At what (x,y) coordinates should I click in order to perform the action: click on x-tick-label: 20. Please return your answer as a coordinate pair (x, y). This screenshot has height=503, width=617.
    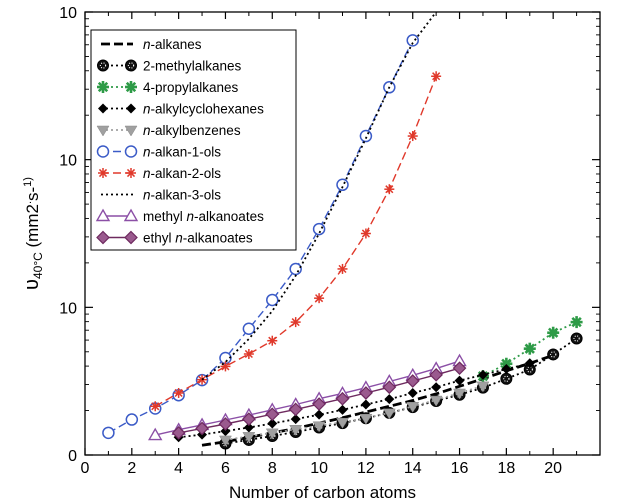
    Looking at the image, I should click on (553, 468).